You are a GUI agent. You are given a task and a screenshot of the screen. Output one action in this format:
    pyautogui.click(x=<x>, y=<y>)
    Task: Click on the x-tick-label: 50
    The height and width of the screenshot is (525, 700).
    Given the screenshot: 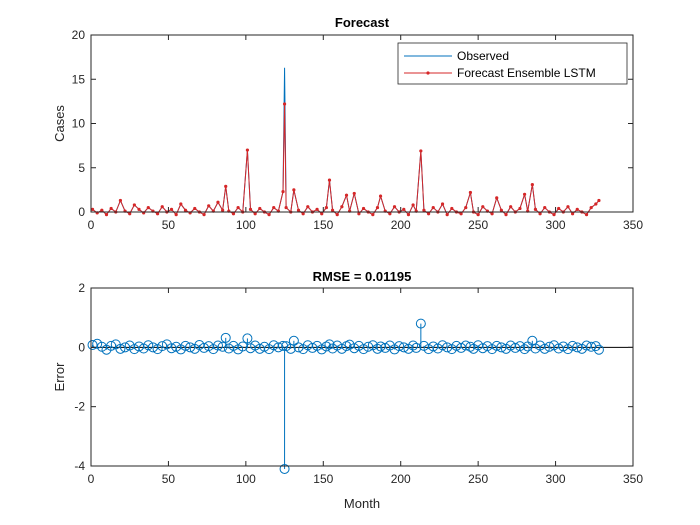 What is the action you would take?
    pyautogui.click(x=169, y=225)
    